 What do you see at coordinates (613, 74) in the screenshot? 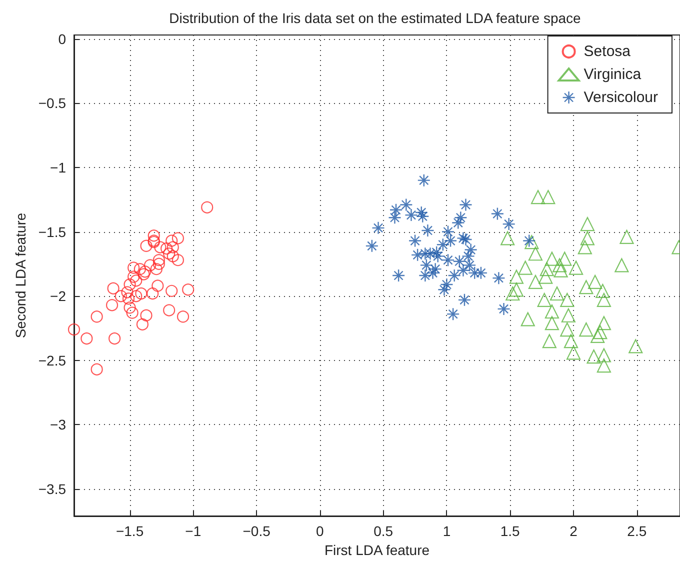
I see `legend-label: Virginica` at bounding box center [613, 74].